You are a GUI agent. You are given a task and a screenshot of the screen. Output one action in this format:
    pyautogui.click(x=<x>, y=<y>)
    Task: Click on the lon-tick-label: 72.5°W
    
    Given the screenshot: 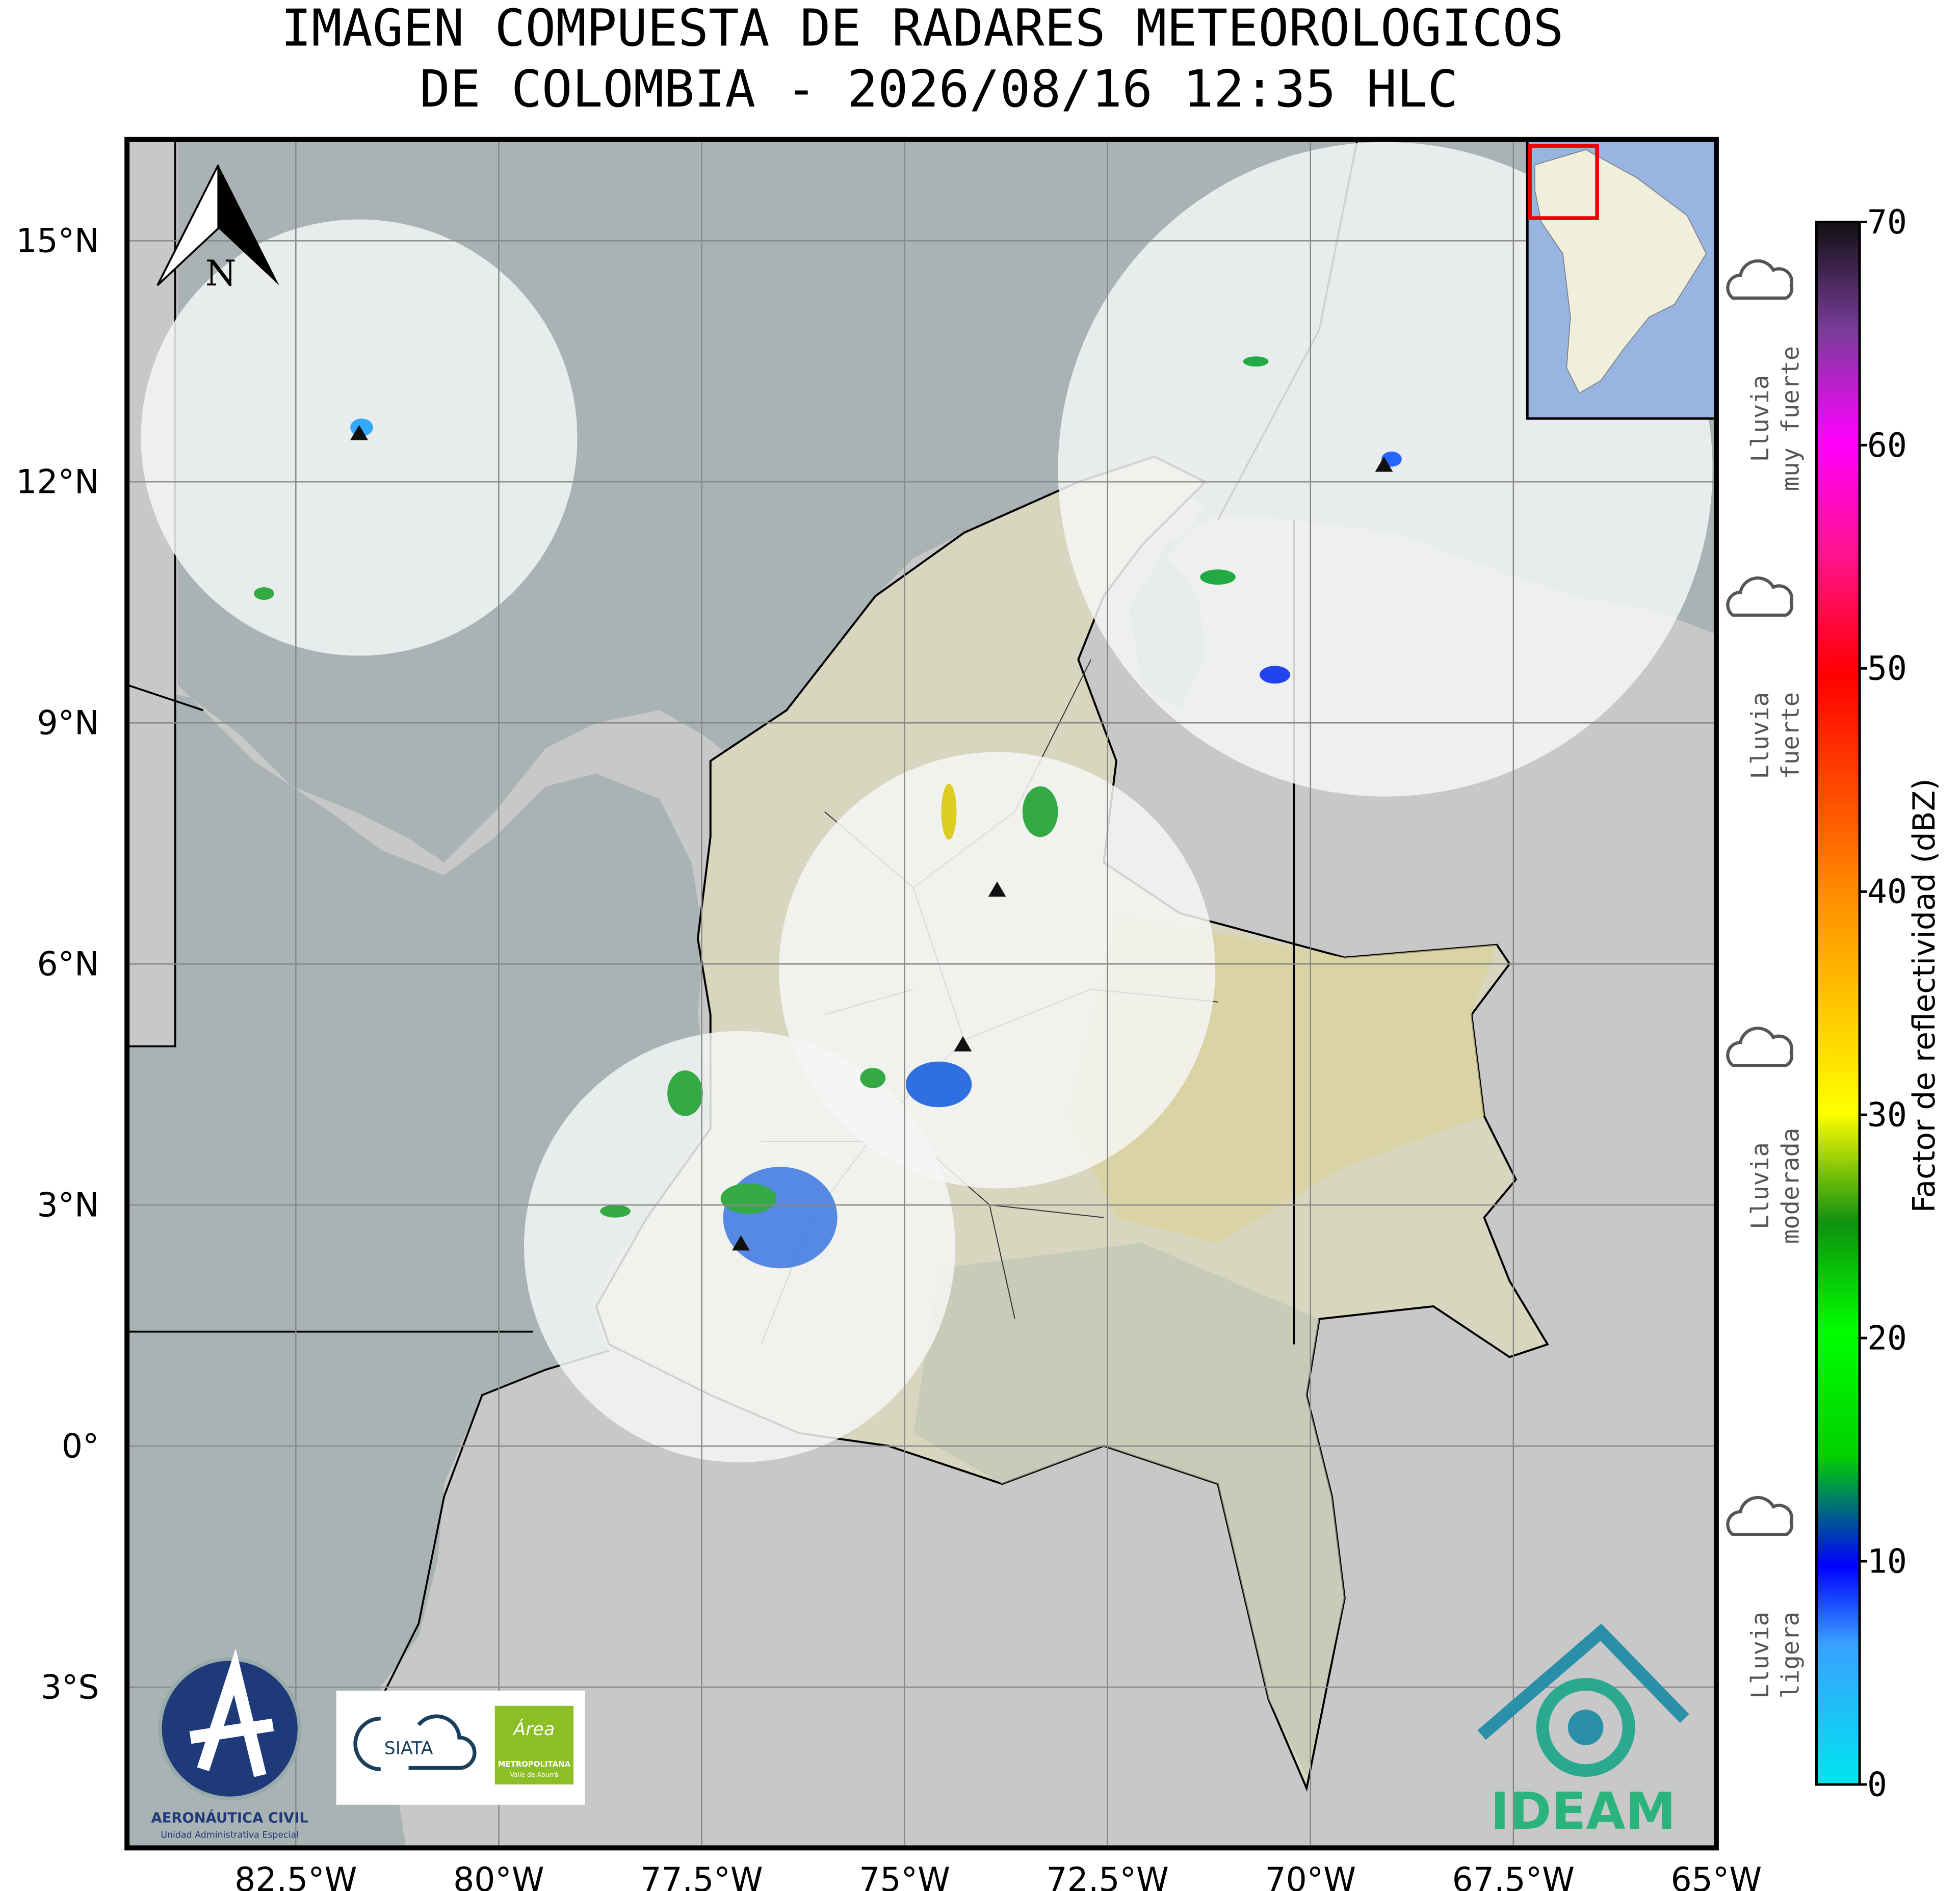 What is the action you would take?
    pyautogui.click(x=1108, y=1876)
    